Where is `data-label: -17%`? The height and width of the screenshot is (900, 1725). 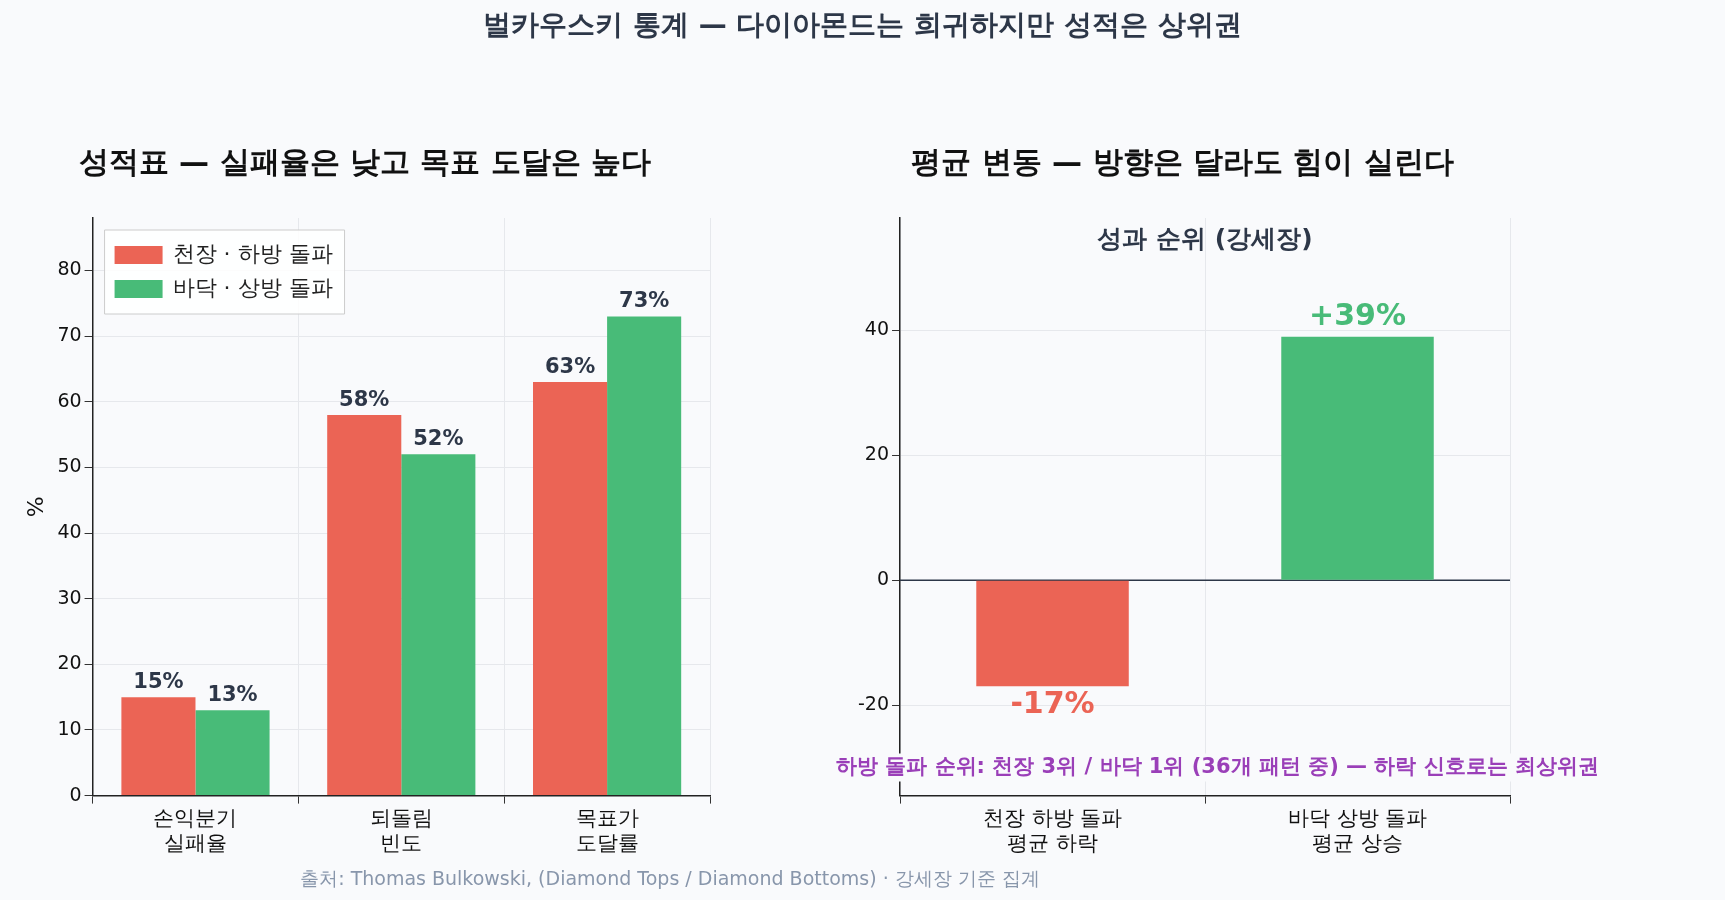 data-label: -17% is located at coordinates (1052, 703).